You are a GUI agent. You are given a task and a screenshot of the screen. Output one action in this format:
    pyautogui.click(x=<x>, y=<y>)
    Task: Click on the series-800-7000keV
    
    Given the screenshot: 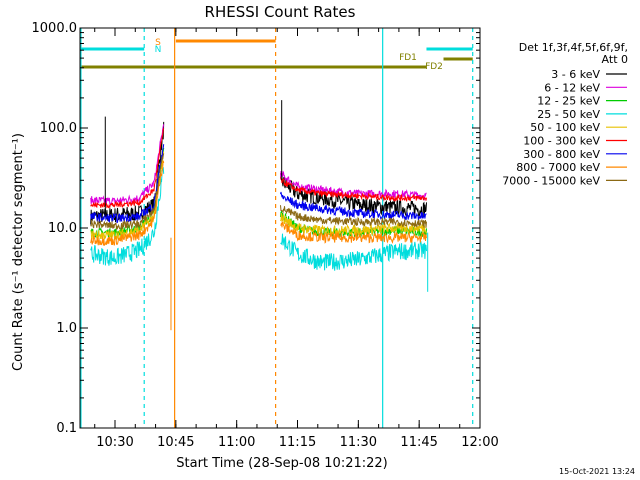 What is the action you would take?
    pyautogui.click(x=258, y=203)
    